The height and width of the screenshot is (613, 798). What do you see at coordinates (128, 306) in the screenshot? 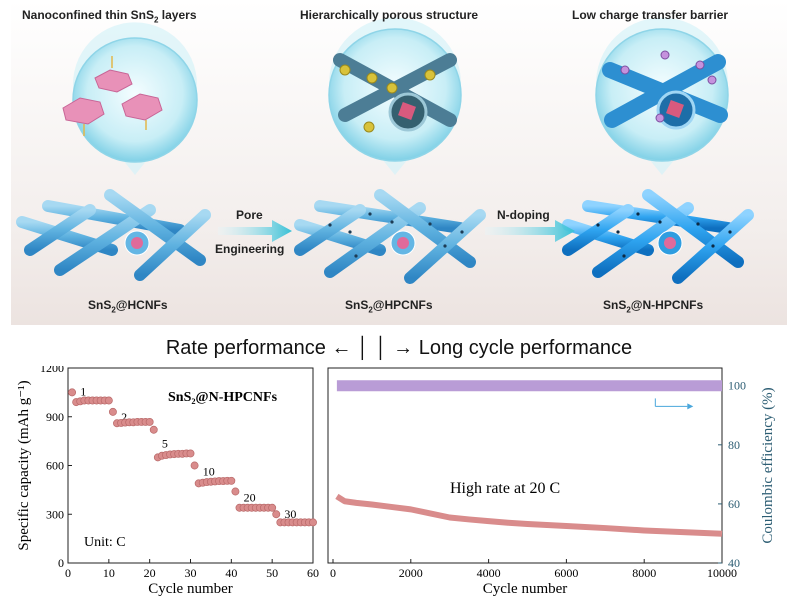
I see `material-label-1: SnS2@HCNFs` at bounding box center [128, 306].